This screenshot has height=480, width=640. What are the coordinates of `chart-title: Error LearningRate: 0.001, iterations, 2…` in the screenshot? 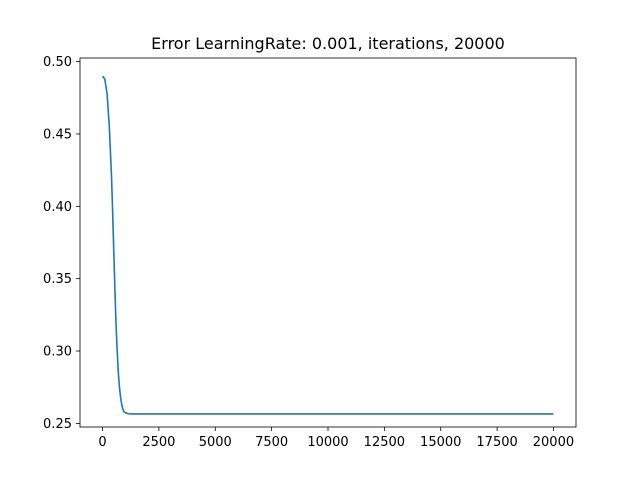 It's located at (328, 43).